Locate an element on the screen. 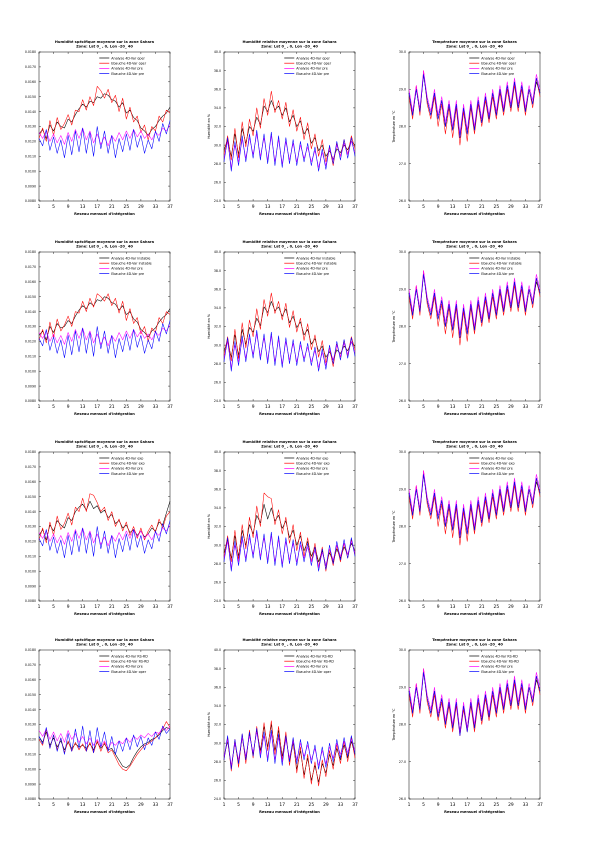 This screenshot has width=596, height=846. y-tick-label: 24.0 is located at coordinates (217, 601).